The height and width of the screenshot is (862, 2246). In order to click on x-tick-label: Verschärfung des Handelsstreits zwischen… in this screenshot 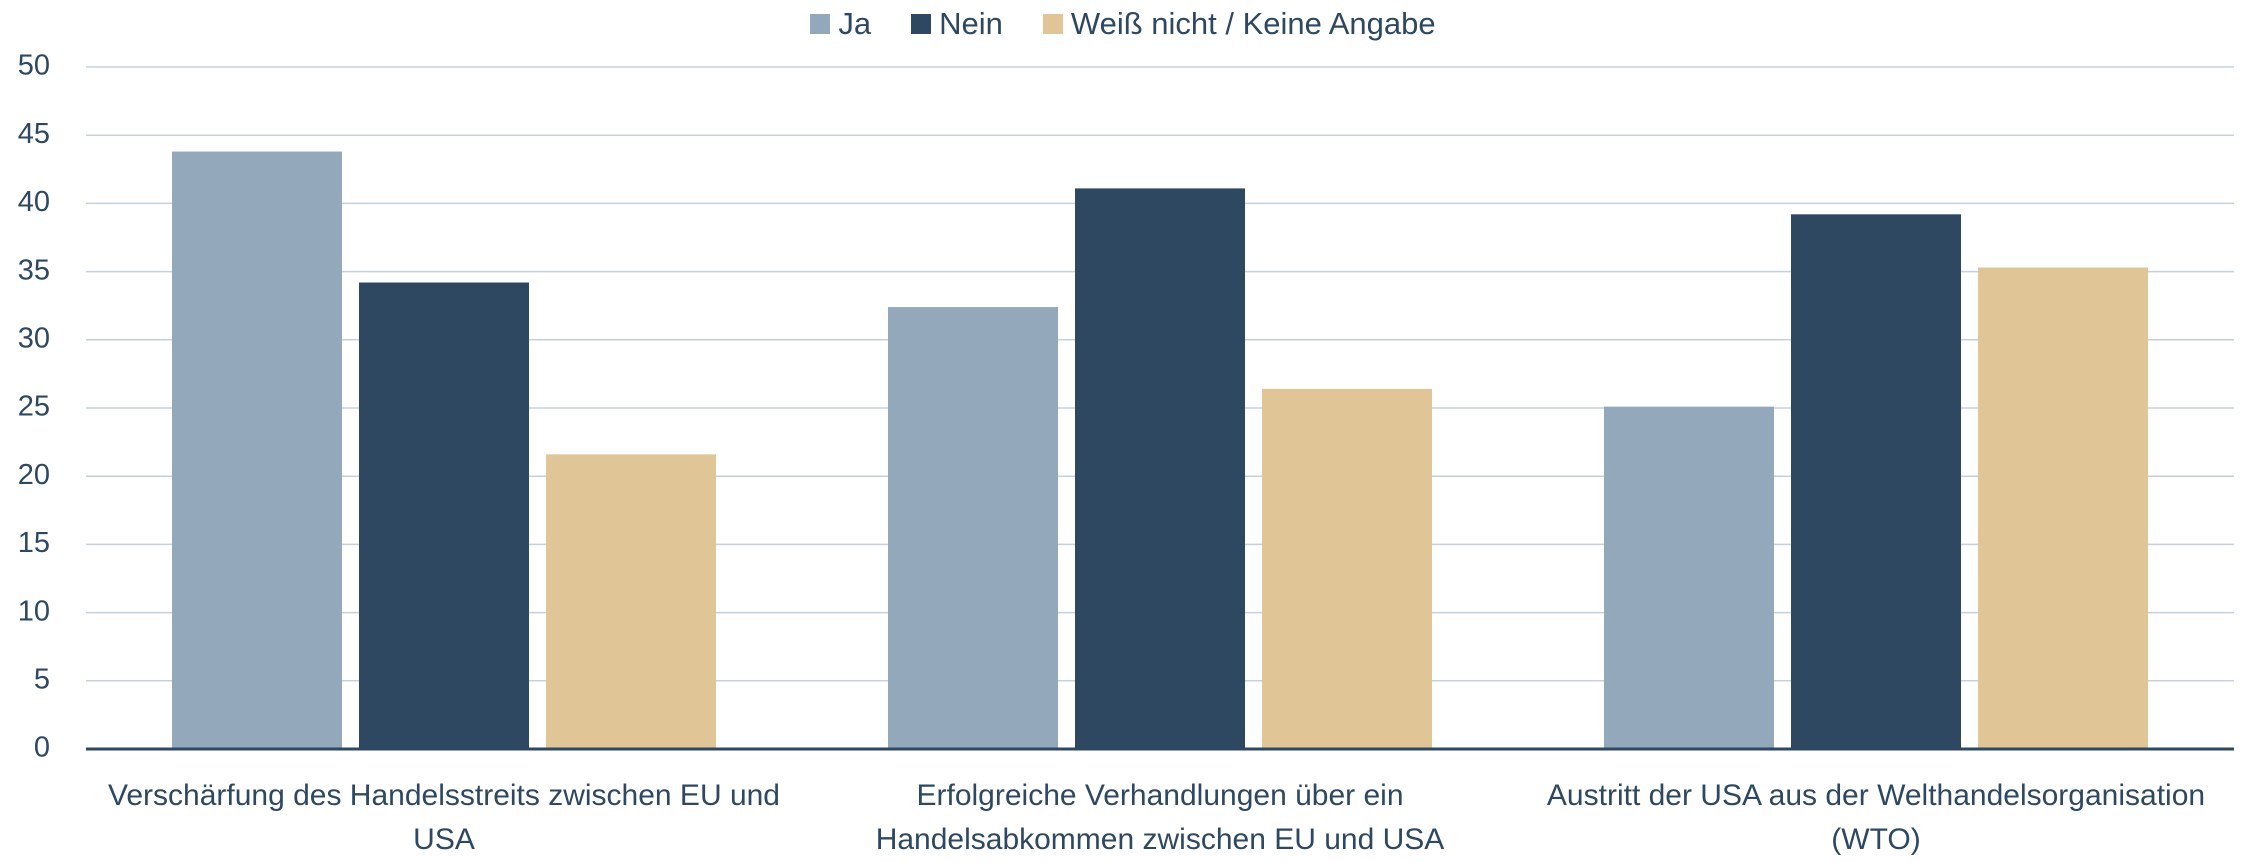, I will do `click(443, 817)`.